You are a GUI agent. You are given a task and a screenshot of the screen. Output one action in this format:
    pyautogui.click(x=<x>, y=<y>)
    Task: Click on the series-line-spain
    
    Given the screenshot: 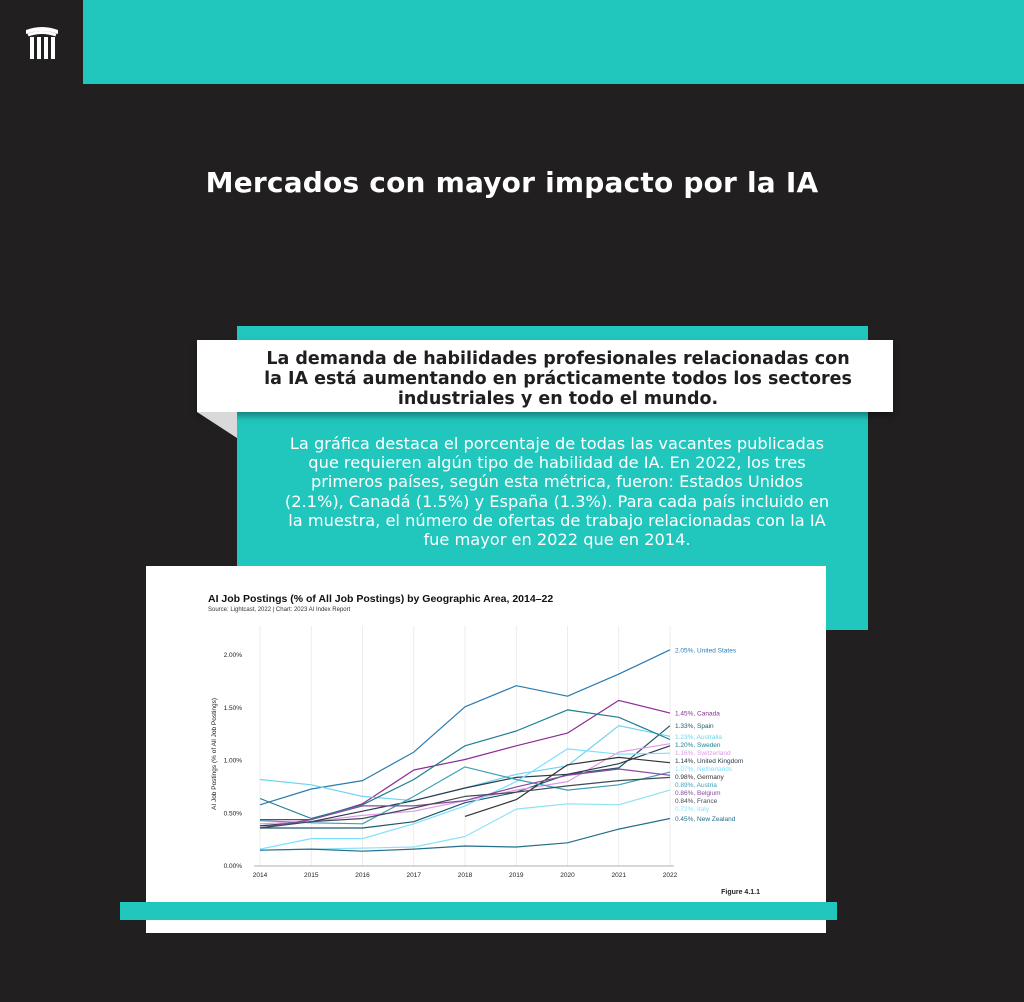 What is the action you would take?
    pyautogui.click(x=465, y=777)
    